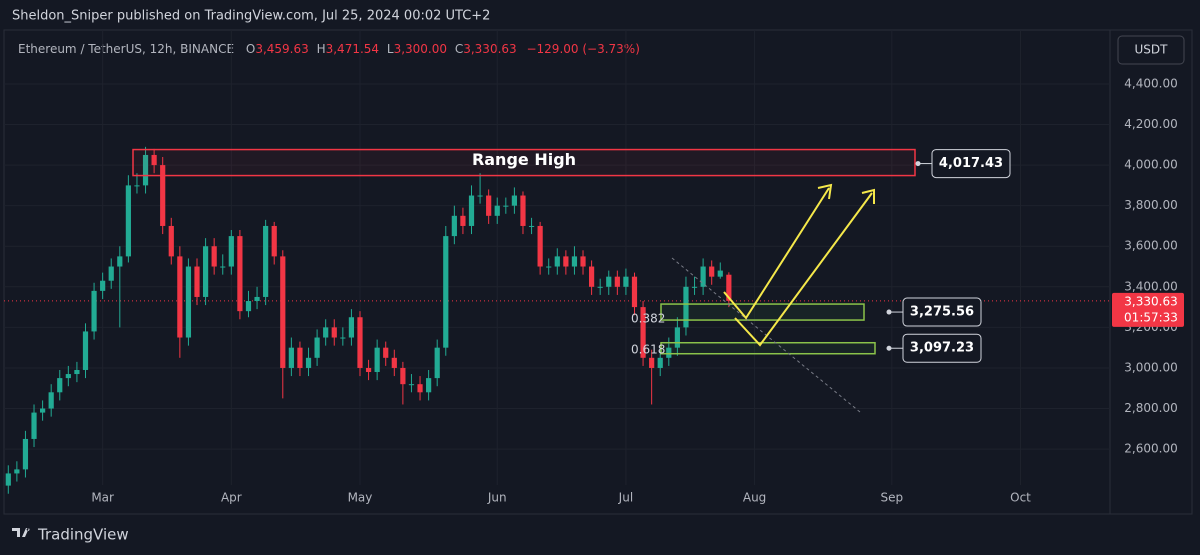 The width and height of the screenshot is (1200, 555). What do you see at coordinates (21, 532) in the screenshot?
I see `logo` at bounding box center [21, 532].